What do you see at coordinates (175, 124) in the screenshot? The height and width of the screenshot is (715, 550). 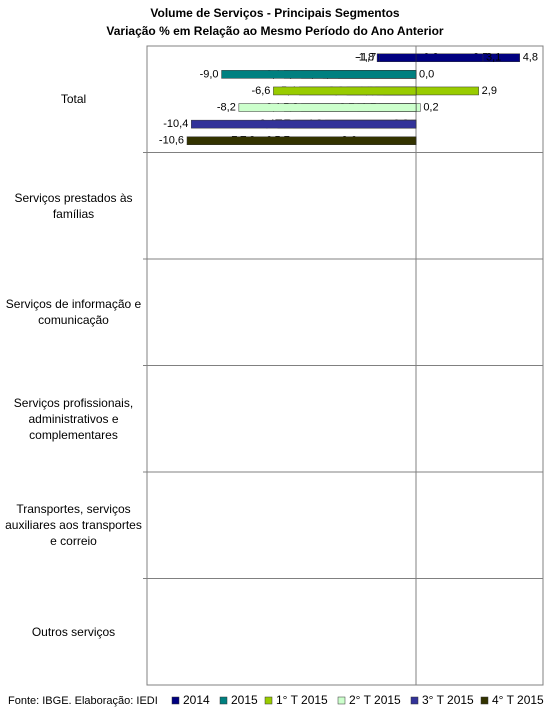 I see `value-label: -10,4` at bounding box center [175, 124].